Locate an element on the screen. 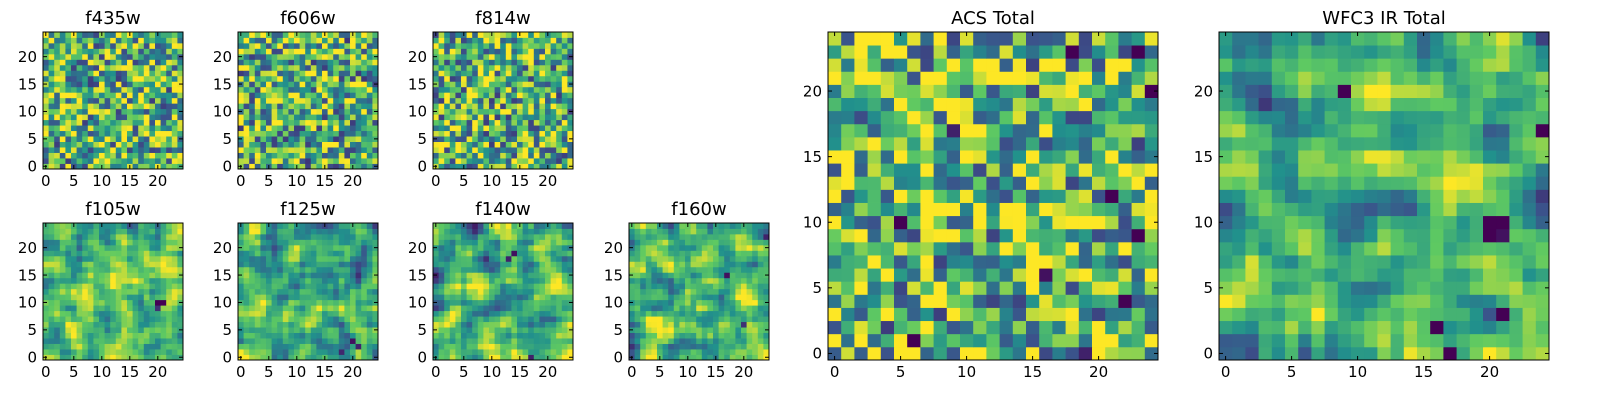 The width and height of the screenshot is (1600, 400). x-tick-label: 20 is located at coordinates (743, 372).